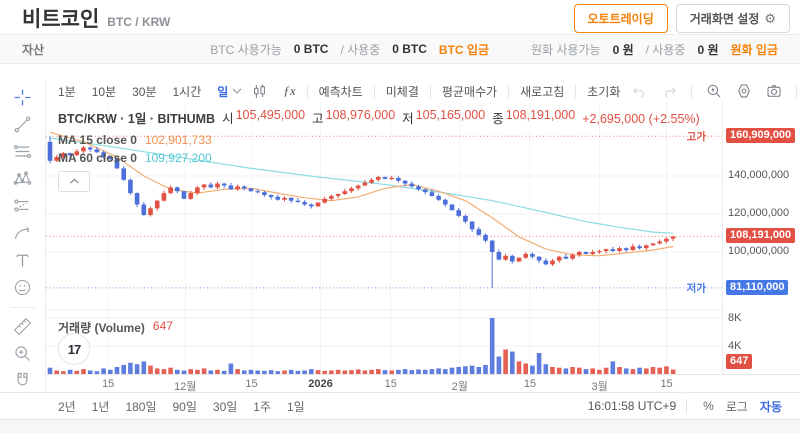 The height and width of the screenshot is (433, 800). What do you see at coordinates (759, 213) in the screenshot?
I see `axis-price-label: 120,000,000` at bounding box center [759, 213].